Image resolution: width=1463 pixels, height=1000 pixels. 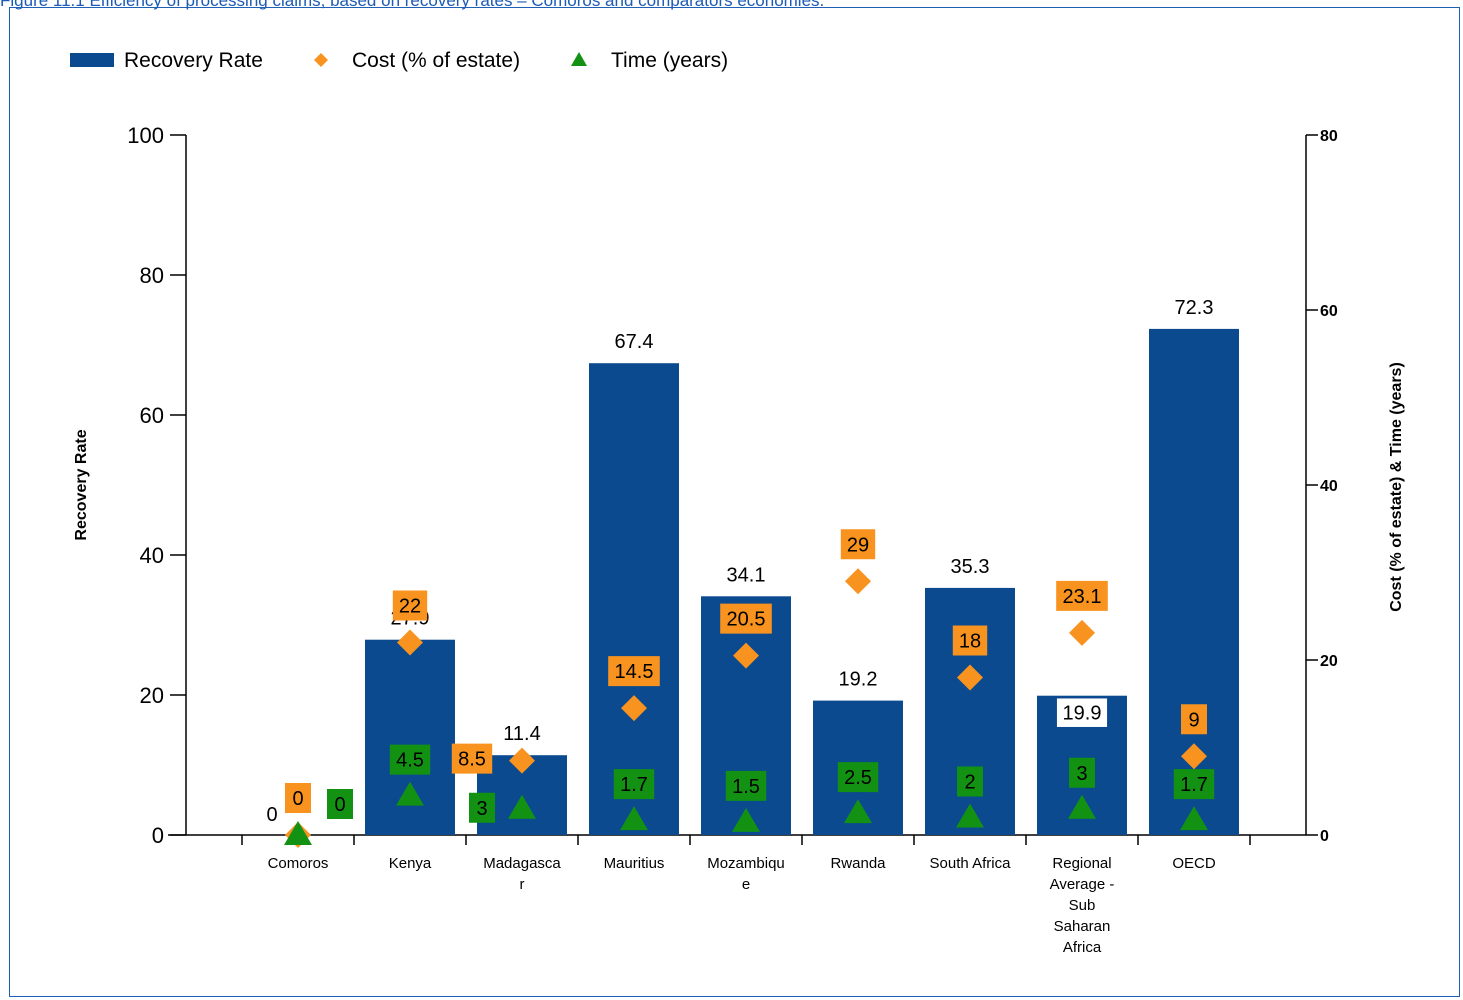 What do you see at coordinates (152, 415) in the screenshot?
I see `y-tick-label-left: 60` at bounding box center [152, 415].